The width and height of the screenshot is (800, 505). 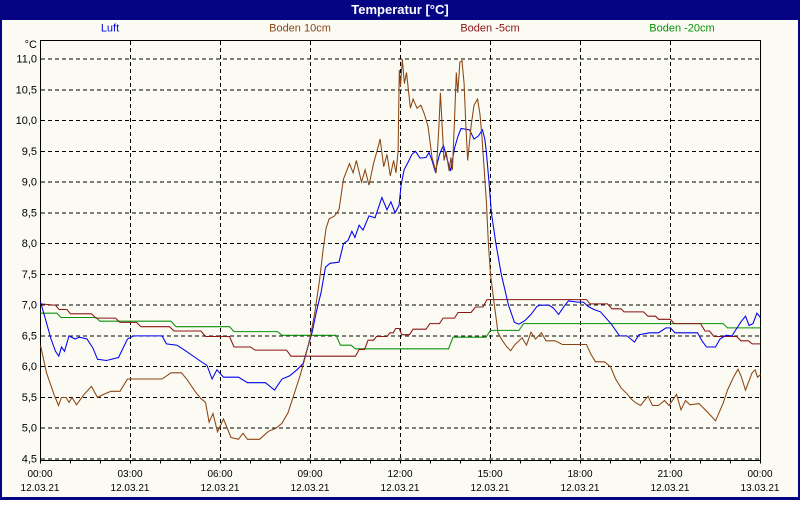 I want to click on svg-text: 09:00, so click(x=309, y=474).